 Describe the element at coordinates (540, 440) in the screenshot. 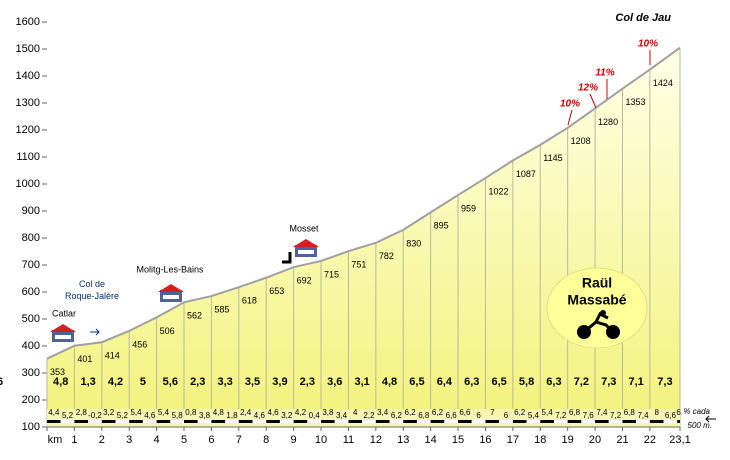

I see `x-tick-label: 18` at that location.